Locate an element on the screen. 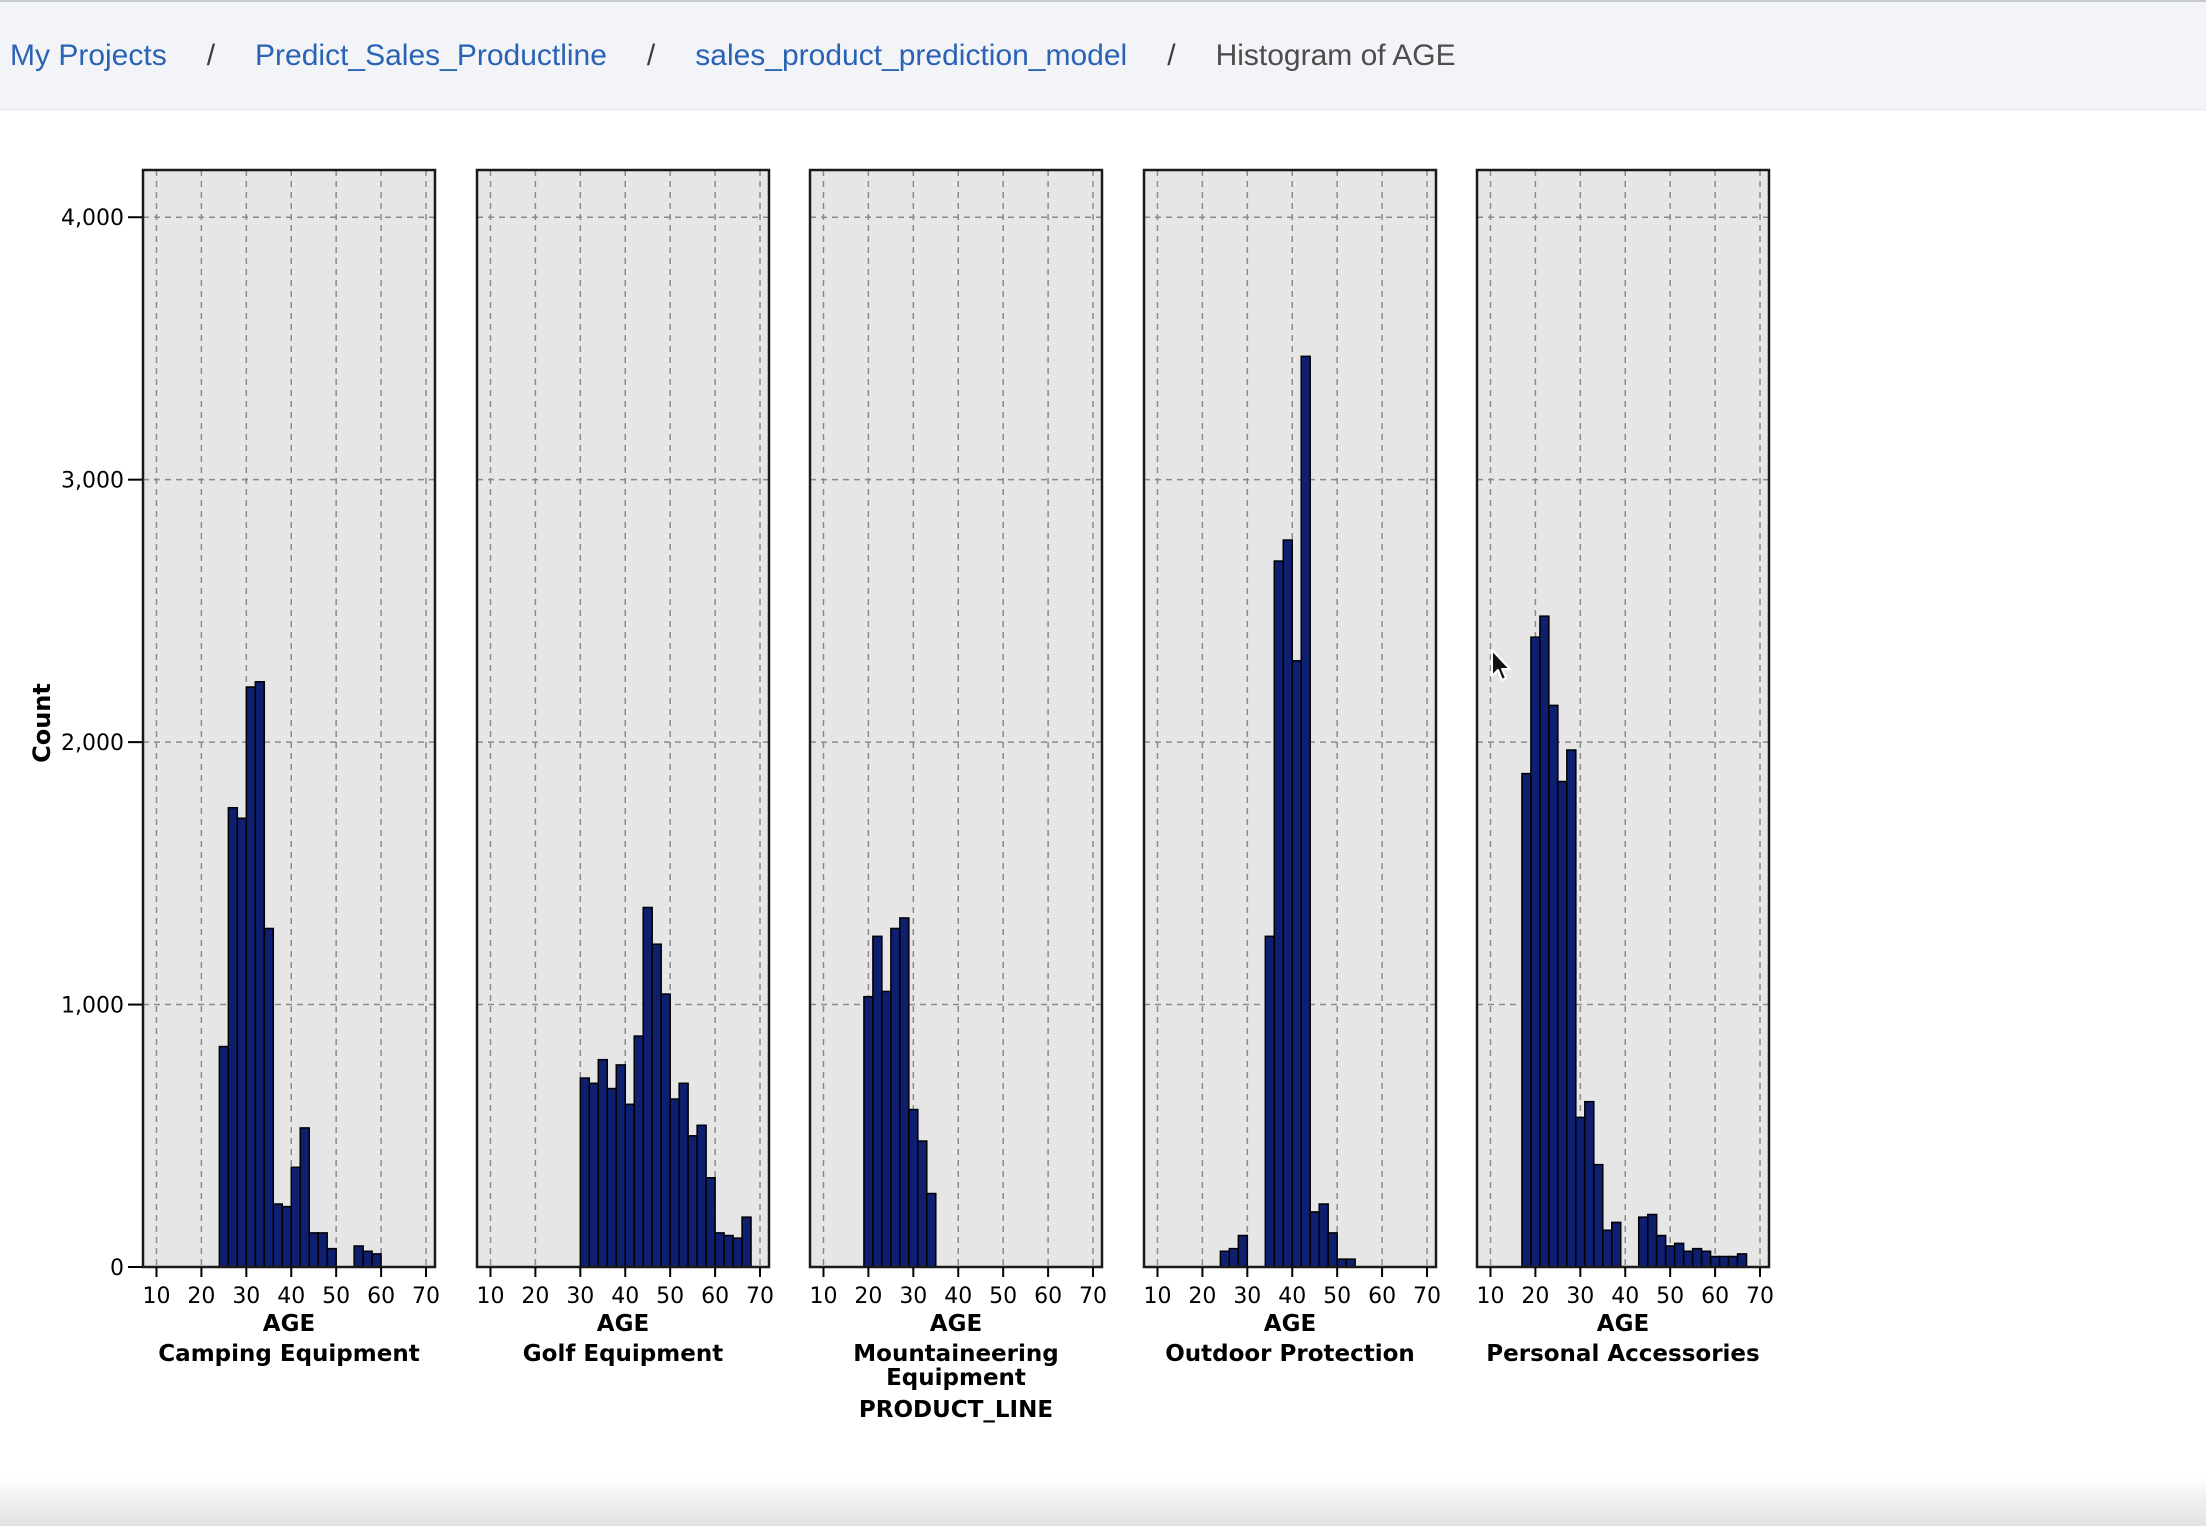 The height and width of the screenshot is (1526, 2206). breadcrumb-model: sales_product_prediction_model is located at coordinates (911, 55).